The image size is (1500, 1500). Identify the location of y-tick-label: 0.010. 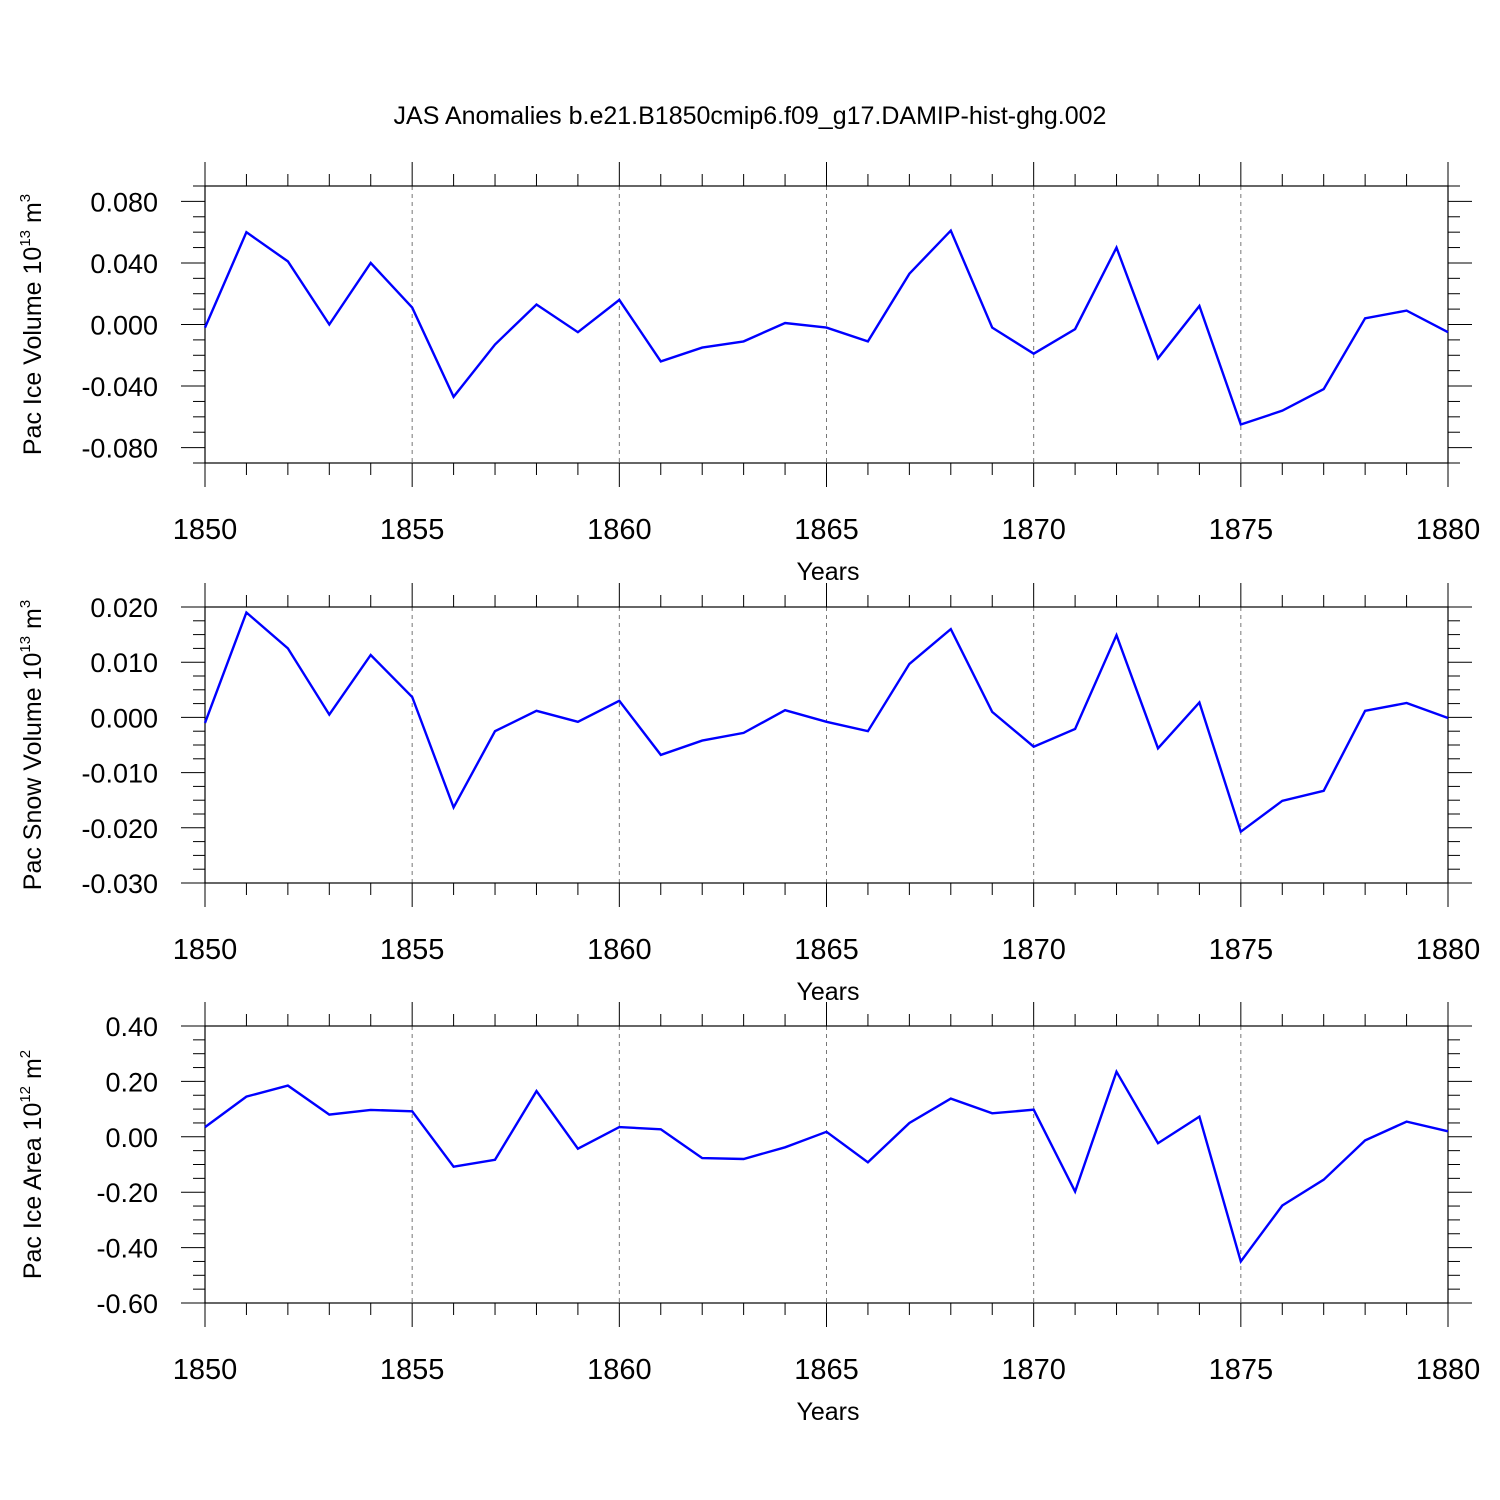
(124, 663).